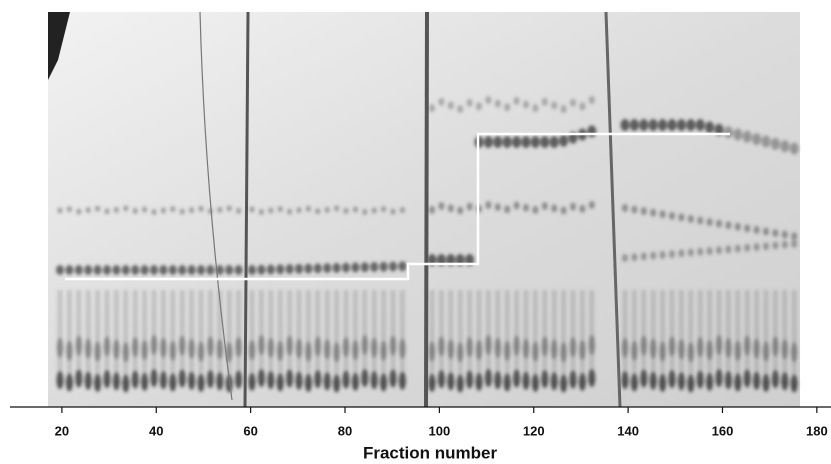 This screenshot has height=464, width=831. What do you see at coordinates (534, 430) in the screenshot?
I see `x-tick-label: 120` at bounding box center [534, 430].